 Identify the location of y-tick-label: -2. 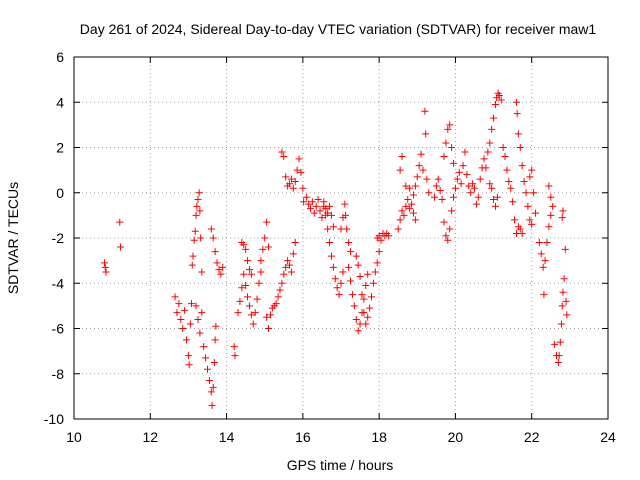
(58, 238).